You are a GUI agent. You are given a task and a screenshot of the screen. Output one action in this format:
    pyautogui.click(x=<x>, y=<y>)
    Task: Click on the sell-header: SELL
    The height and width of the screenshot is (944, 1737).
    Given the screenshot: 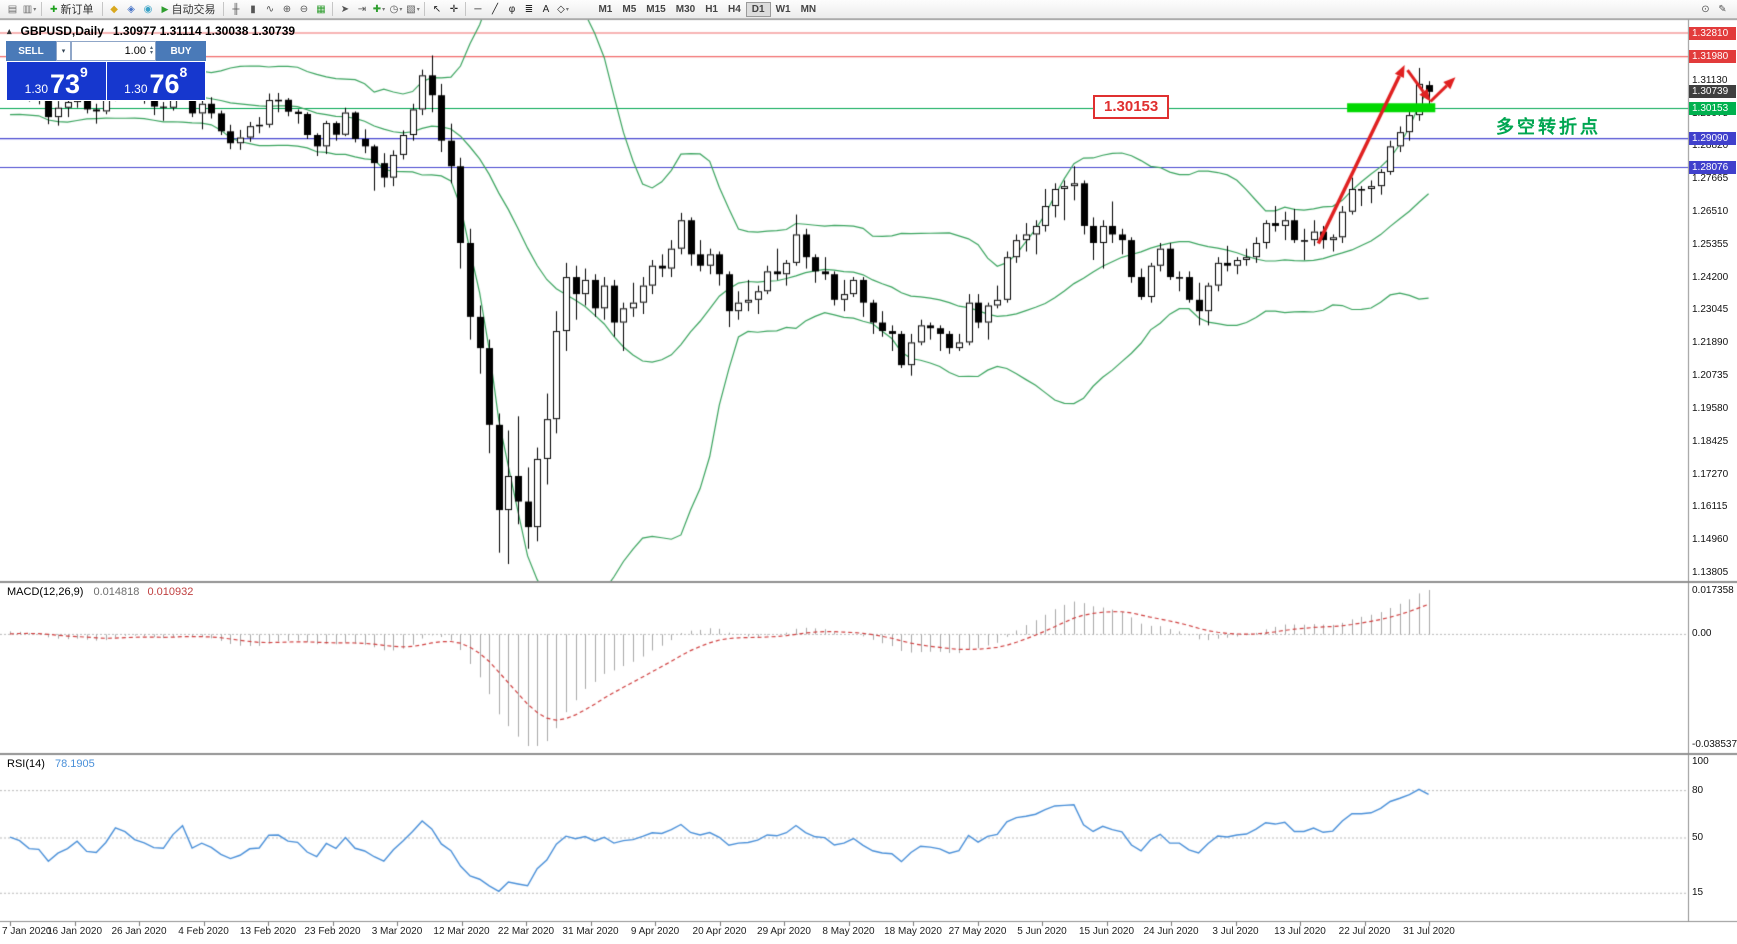 What is the action you would take?
    pyautogui.click(x=31, y=51)
    